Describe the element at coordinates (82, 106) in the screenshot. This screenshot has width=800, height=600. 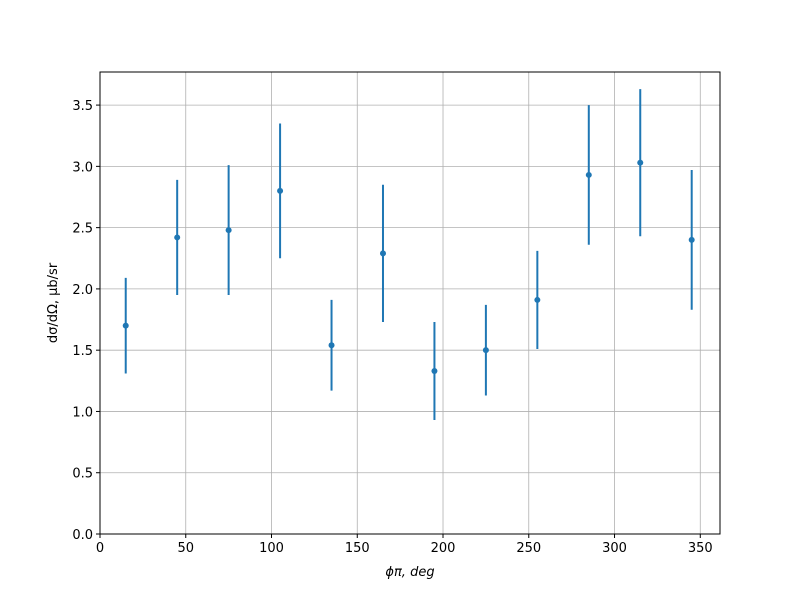
I see `y-tick-label: 3.5` at that location.